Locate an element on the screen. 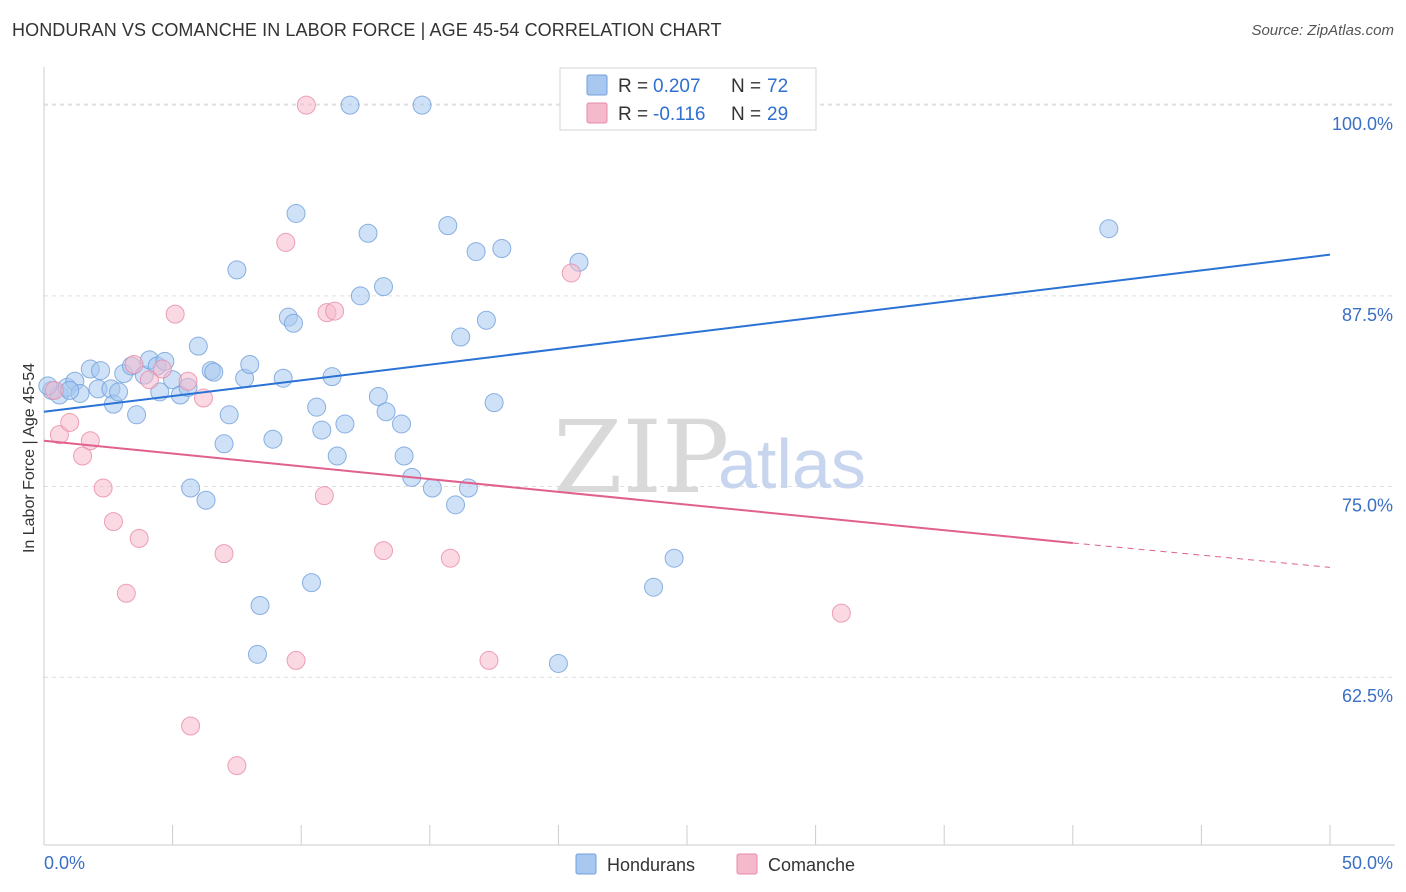 Image resolution: width=1406 pixels, height=892 pixels. legend-n-value-hondurans: 72 is located at coordinates (777, 86).